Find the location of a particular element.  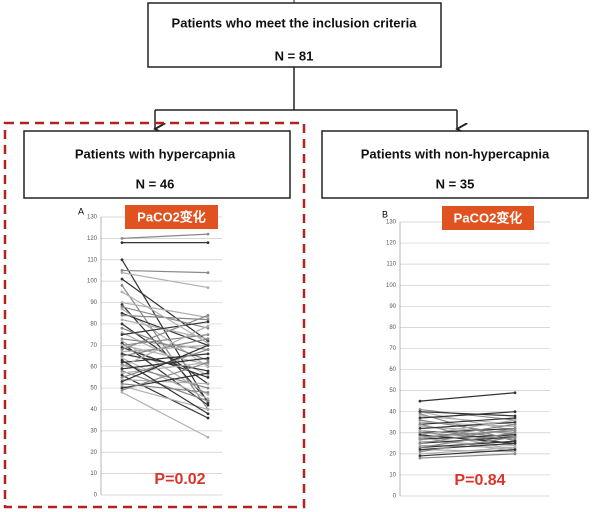

y-tick-label: 70 is located at coordinates (93, 346).